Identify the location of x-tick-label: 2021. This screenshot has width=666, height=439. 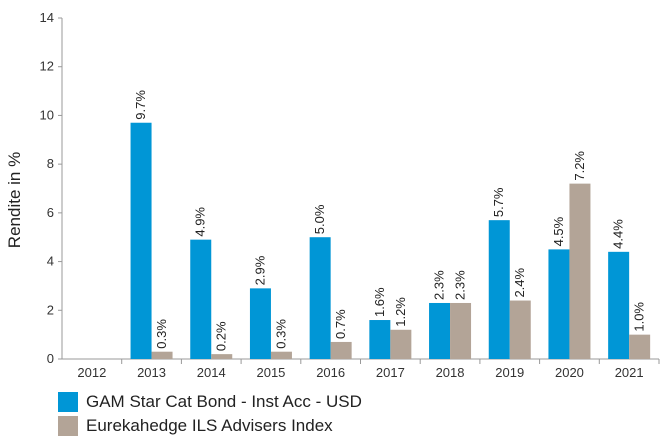
(629, 372).